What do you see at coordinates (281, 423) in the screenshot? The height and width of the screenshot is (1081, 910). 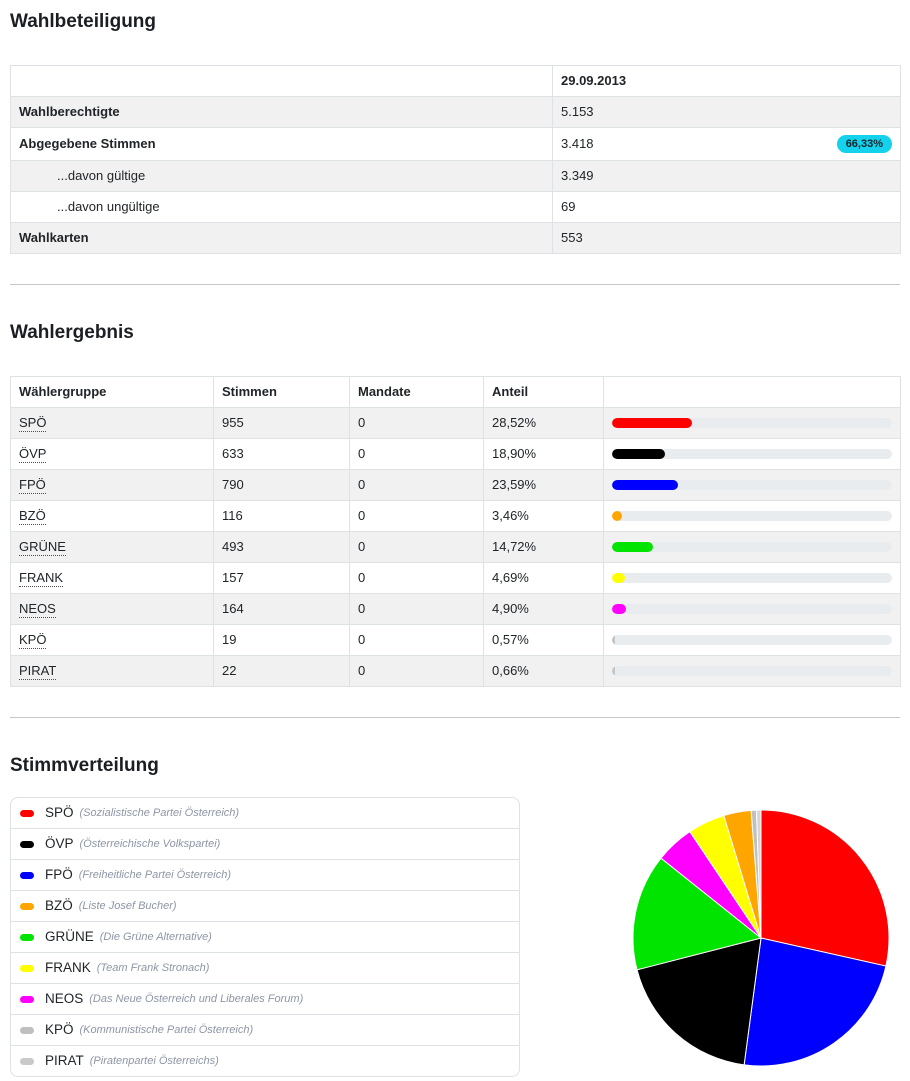 I see `stimmen-value: 955` at bounding box center [281, 423].